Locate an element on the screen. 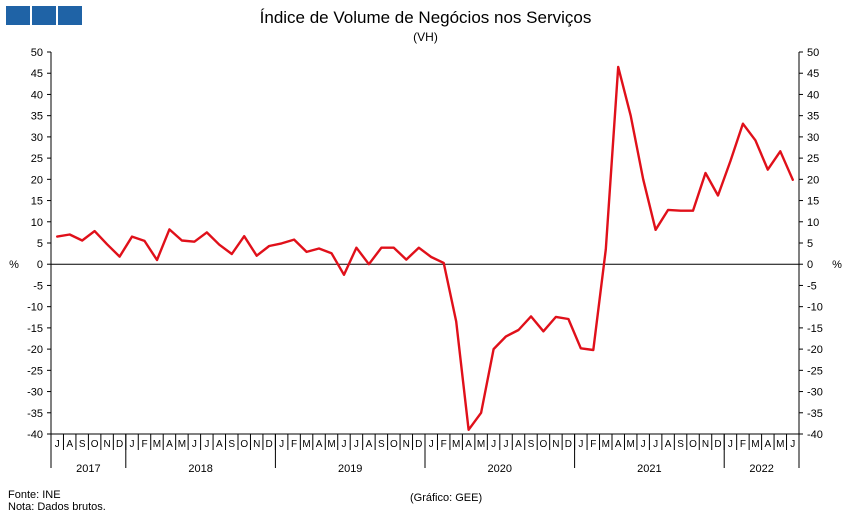 This screenshot has width=851, height=521. y-tick-label-right: 20 is located at coordinates (813, 180).